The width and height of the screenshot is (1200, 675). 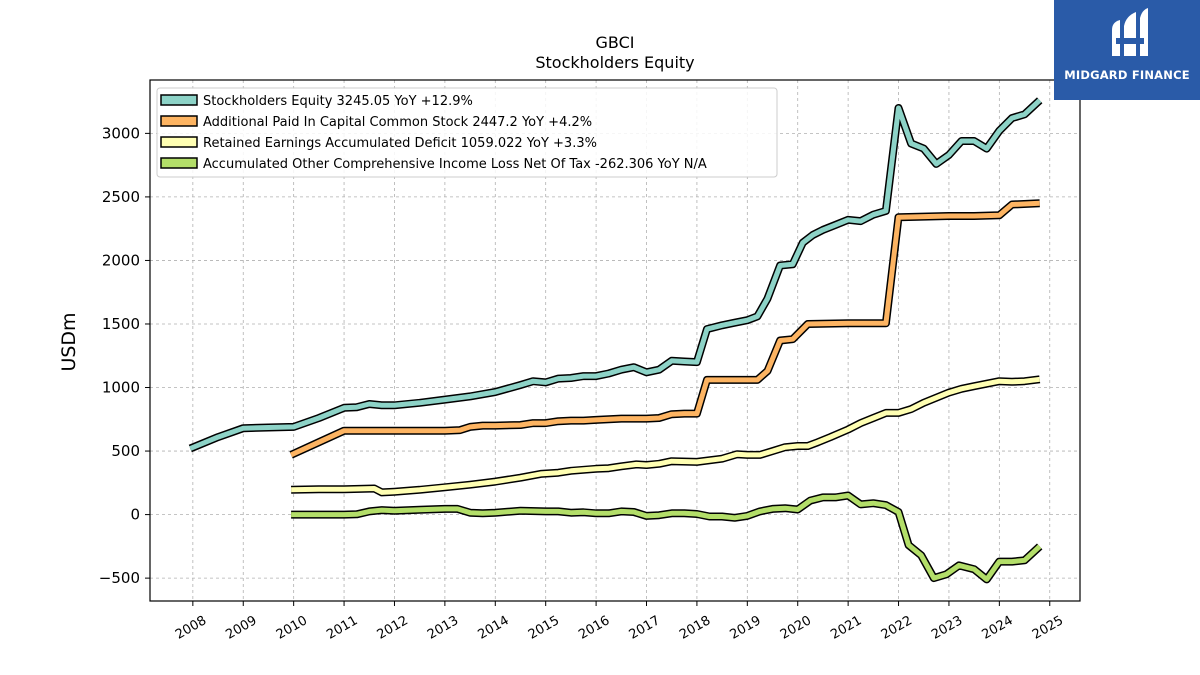 I want to click on chart-title: GBCI, so click(x=615, y=42).